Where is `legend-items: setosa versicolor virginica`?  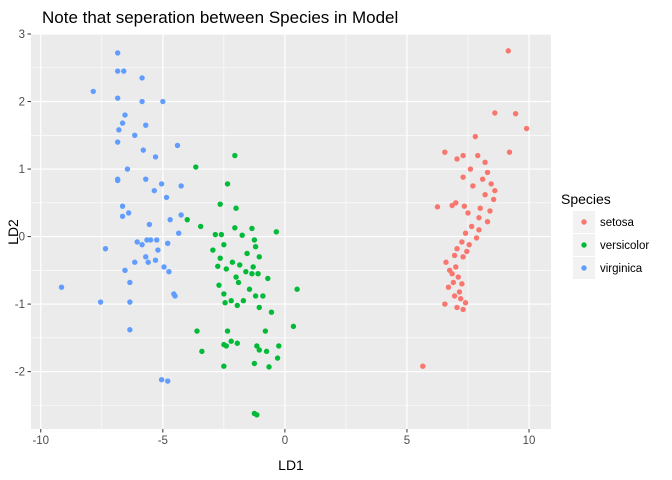
legend-items: setosa versicolor virginica is located at coordinates (611, 245).